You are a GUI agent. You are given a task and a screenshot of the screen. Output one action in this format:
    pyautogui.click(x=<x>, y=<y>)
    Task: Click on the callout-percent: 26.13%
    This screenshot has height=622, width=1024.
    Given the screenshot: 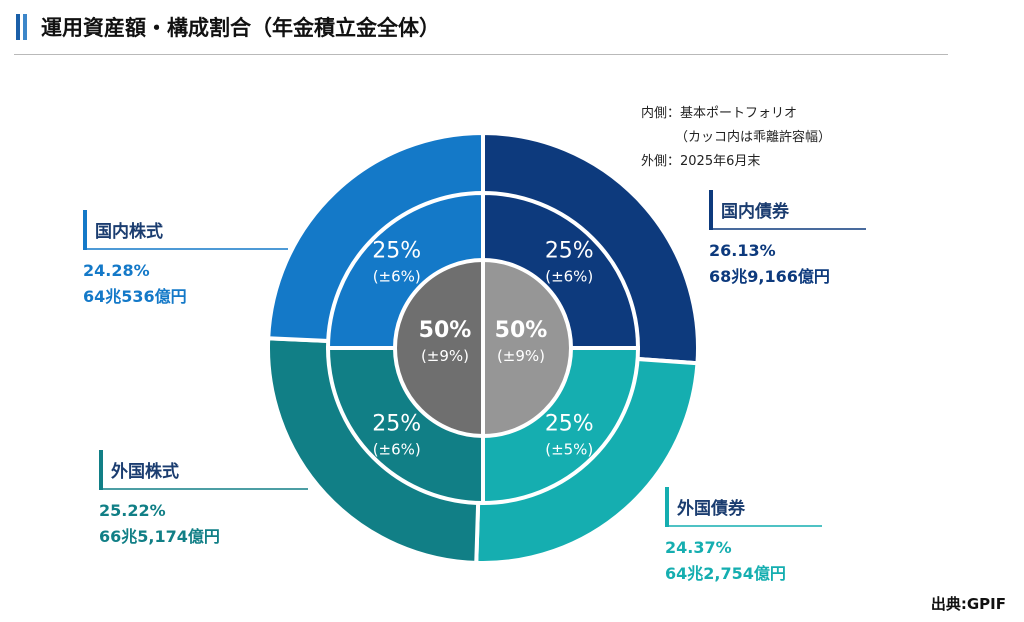 What is the action you would take?
    pyautogui.click(x=742, y=250)
    